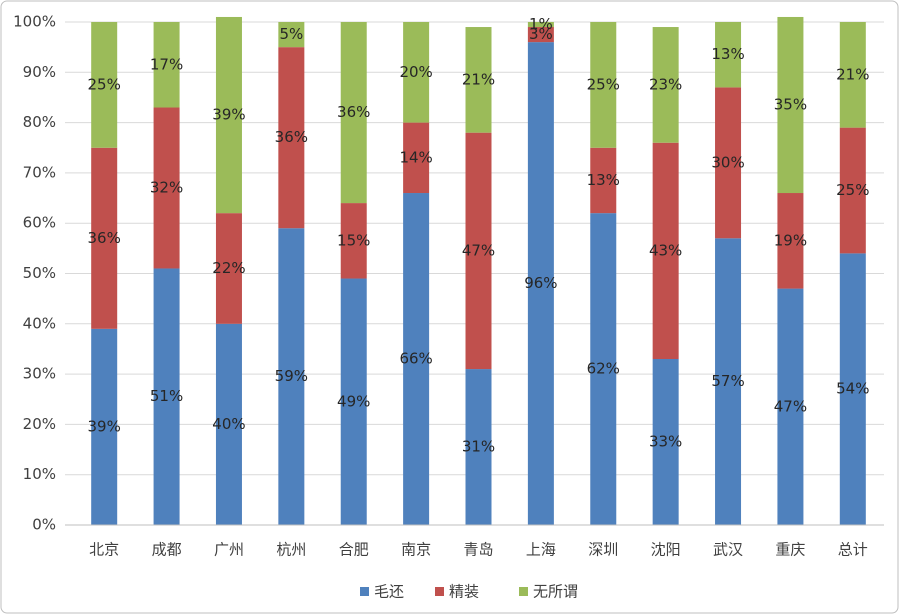  Describe the element at coordinates (39, 474) in the screenshot. I see `y-tick-label: 10%` at that location.